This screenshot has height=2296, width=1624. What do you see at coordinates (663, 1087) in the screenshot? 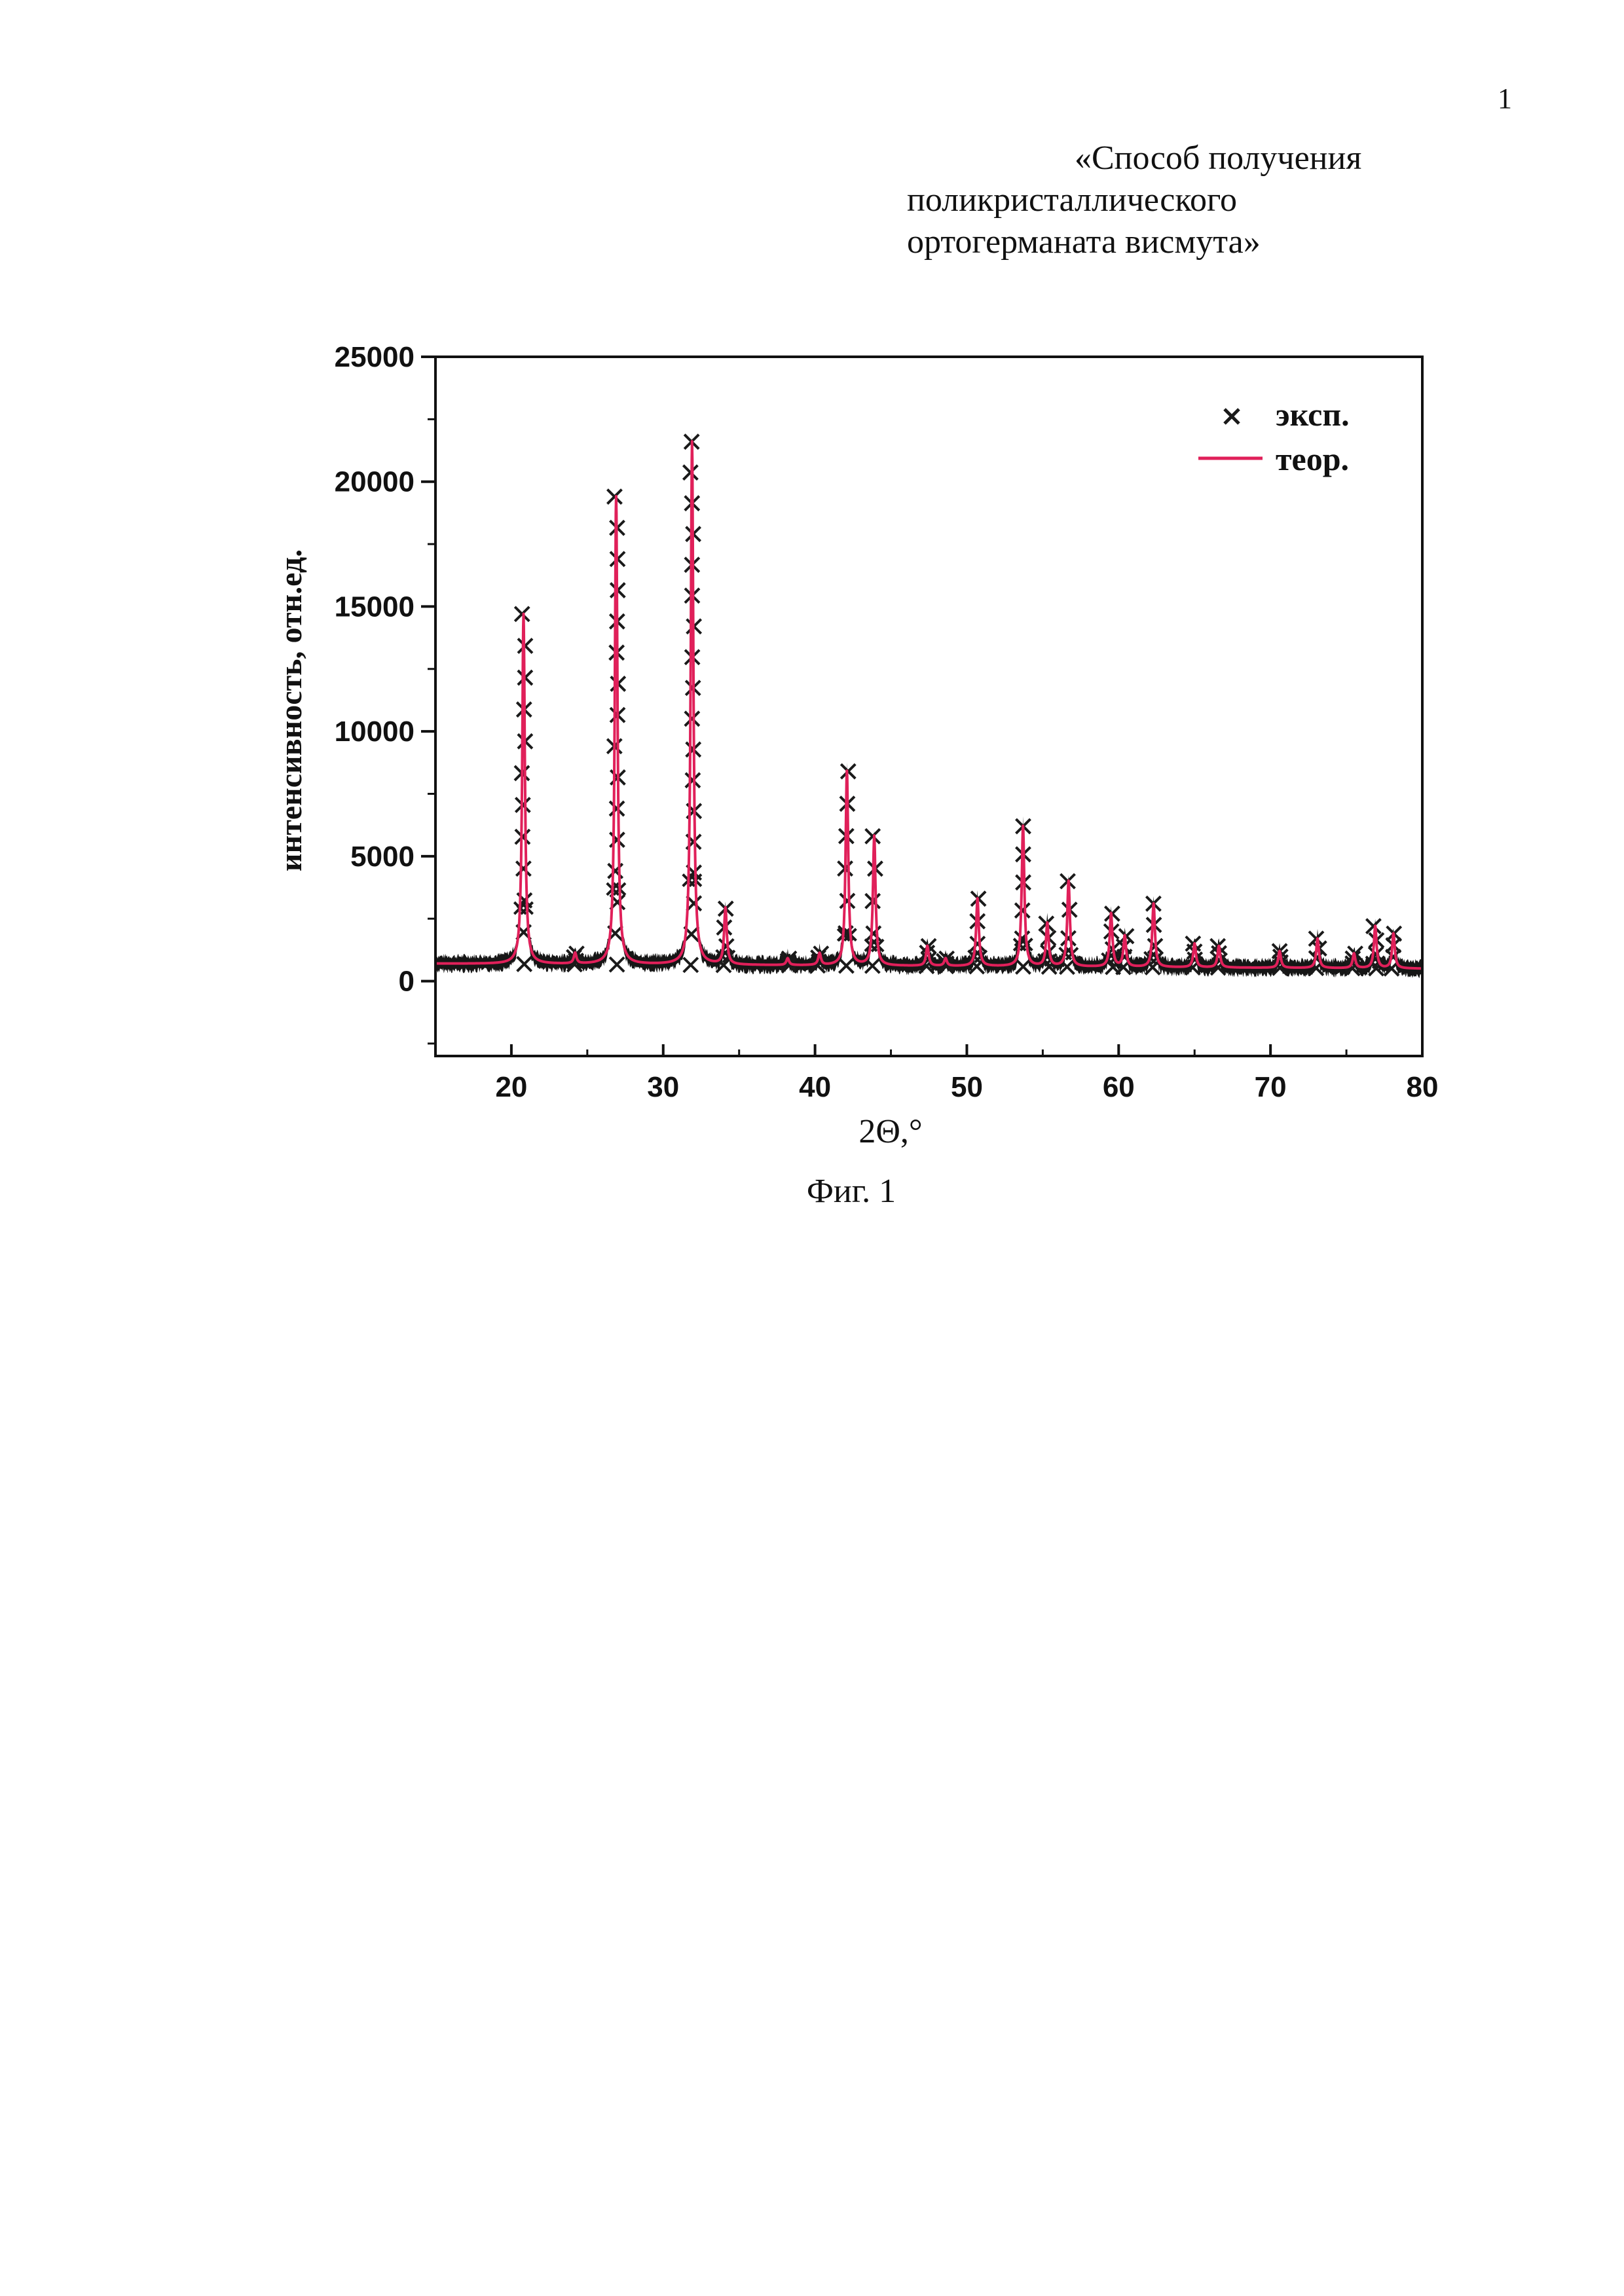
I see `x-tick-label: 30` at bounding box center [663, 1087].